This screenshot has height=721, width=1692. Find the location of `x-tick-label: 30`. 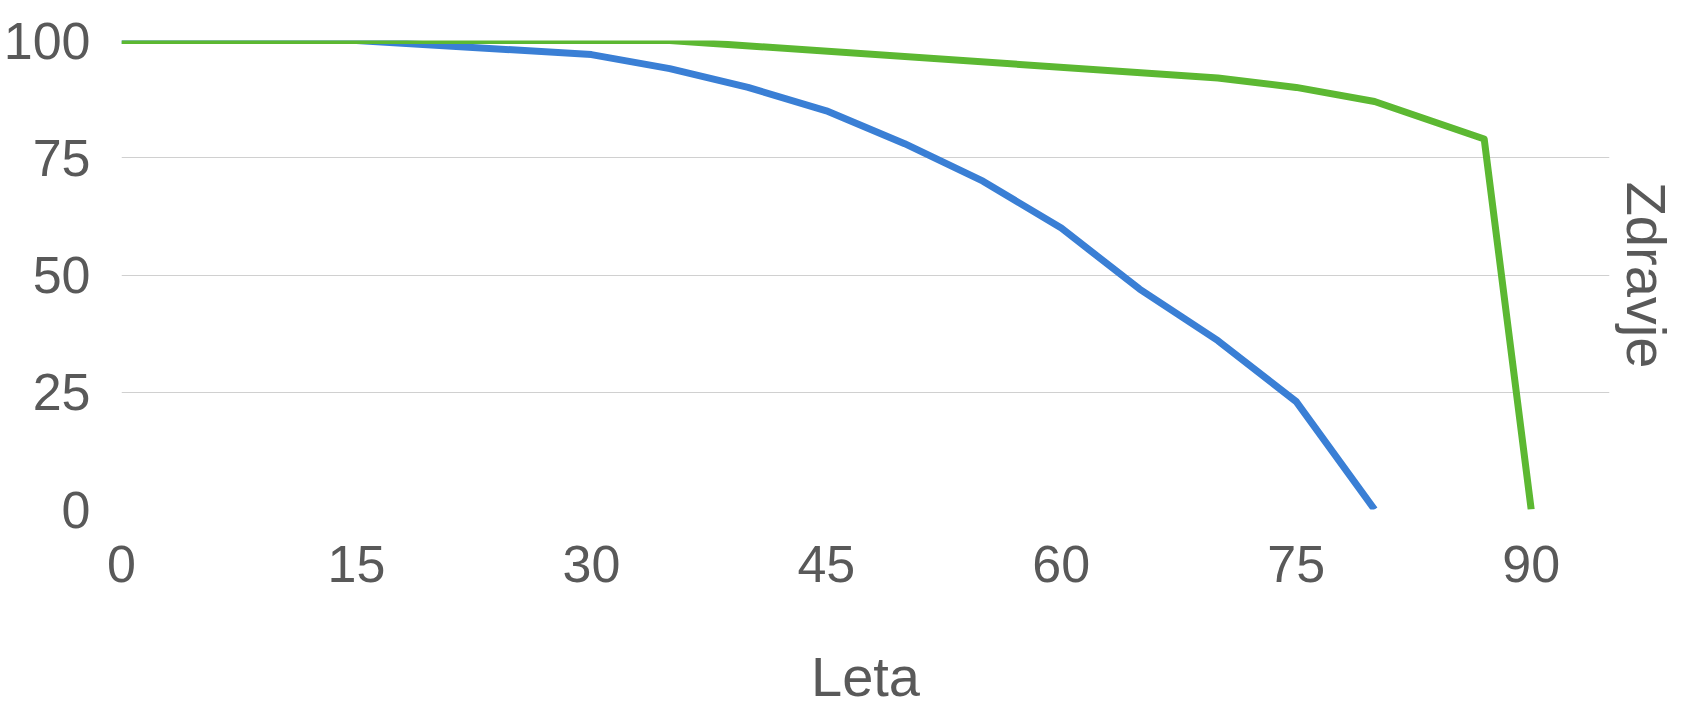

x-tick-label: 30 is located at coordinates (591, 563).